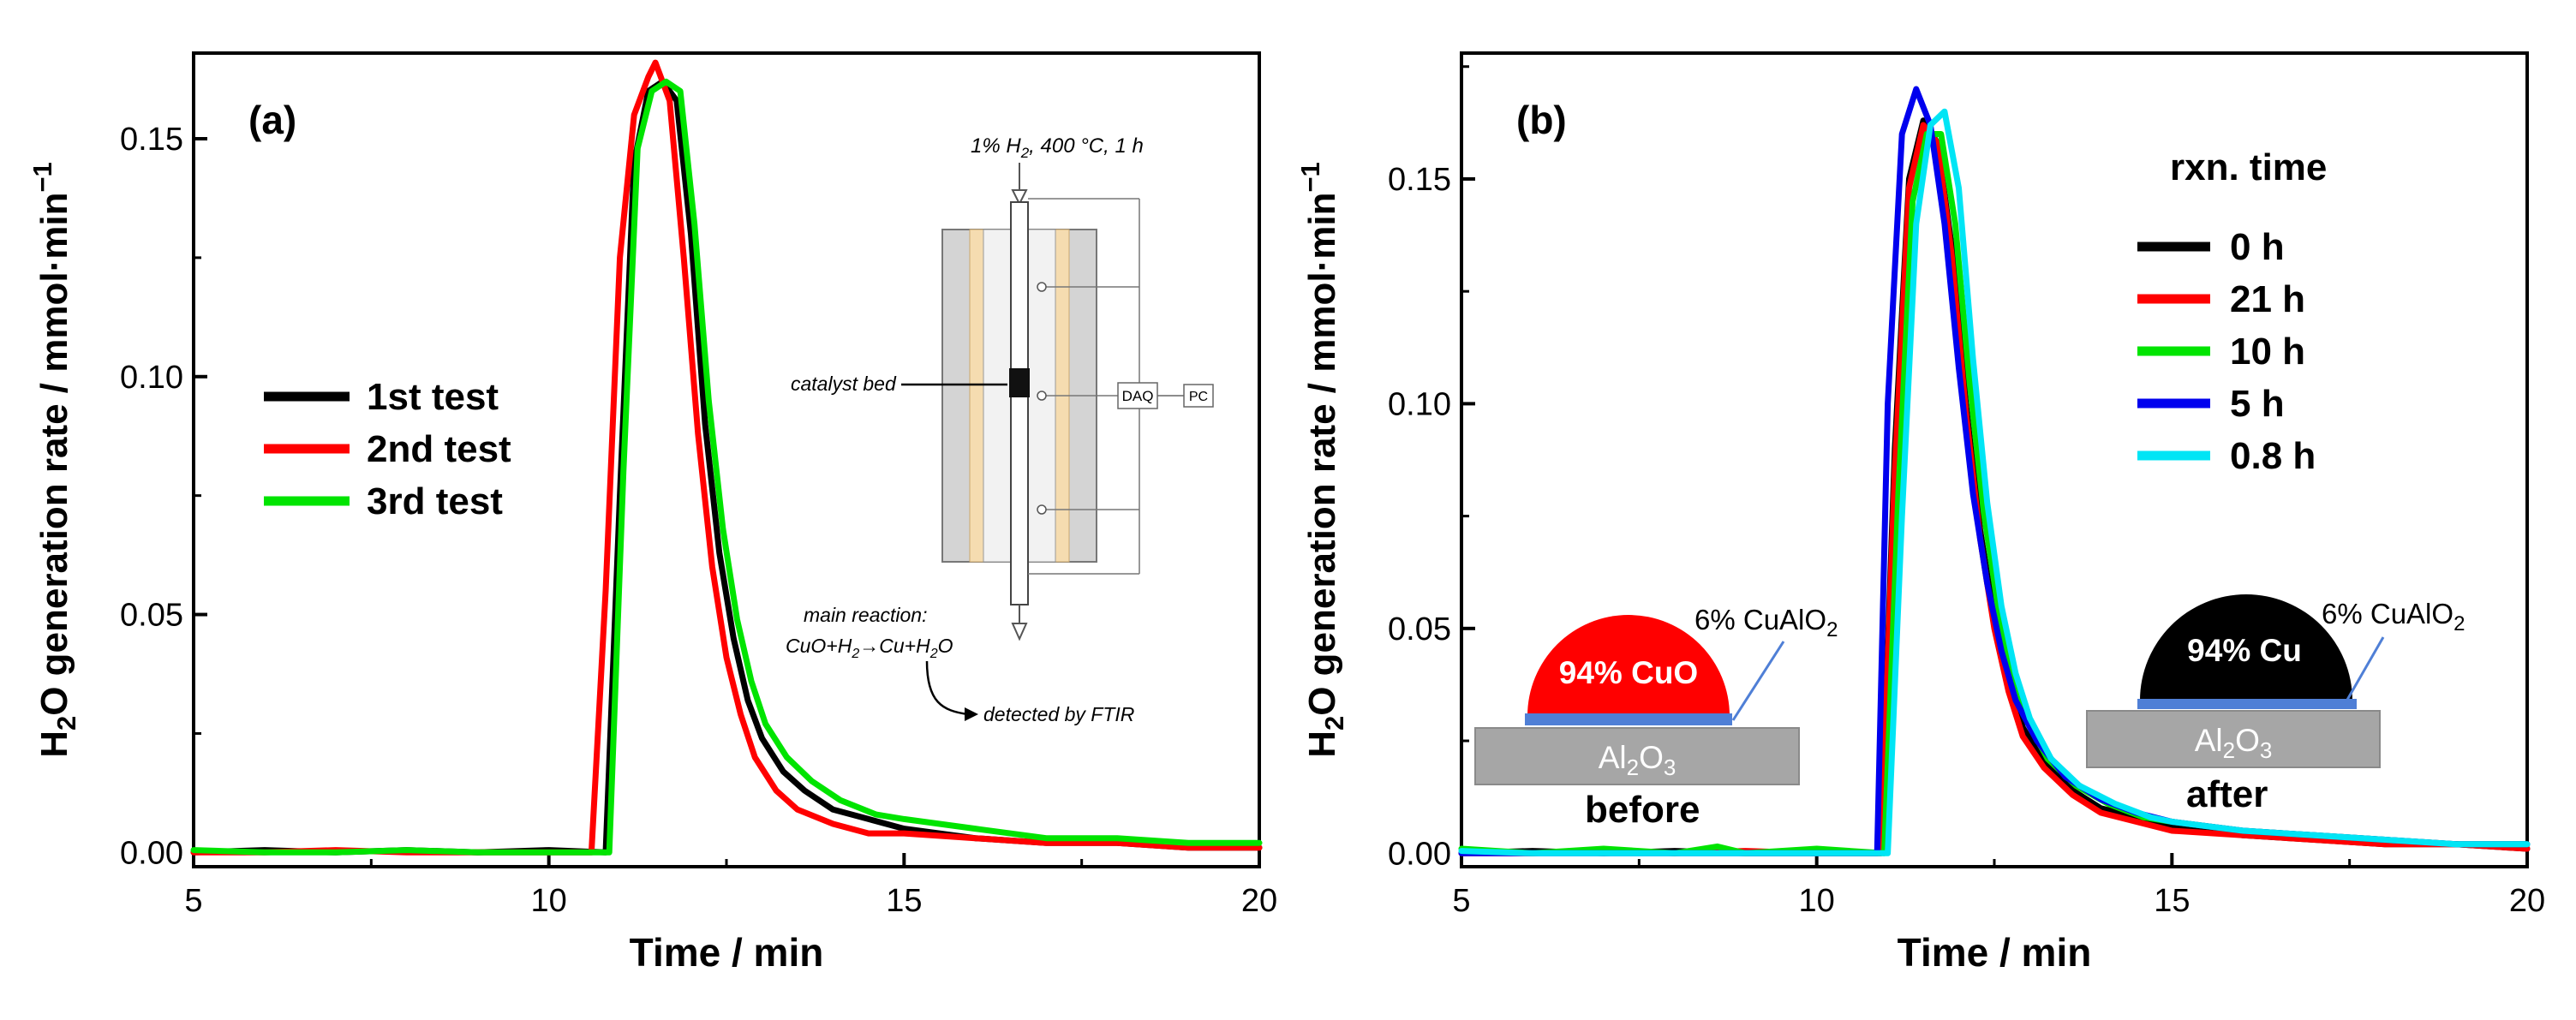 This screenshot has width=2576, height=1020. Describe the element at coordinates (2257, 247) in the screenshot. I see `legend-label-0h: 0 h` at that location.